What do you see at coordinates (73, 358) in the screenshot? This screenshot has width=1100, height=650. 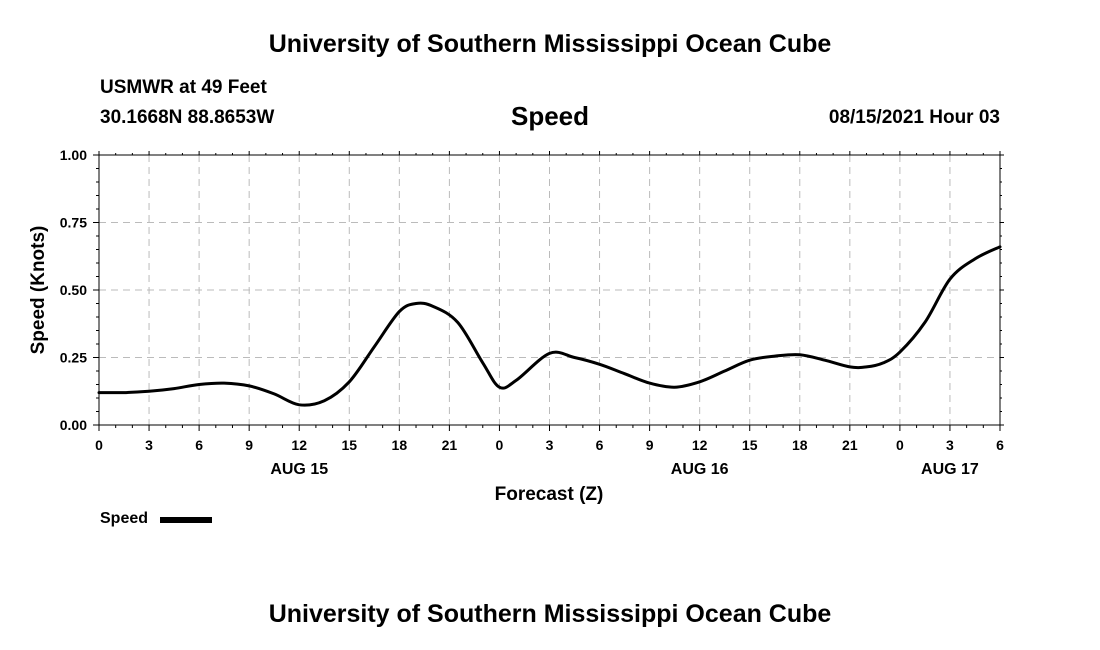 I see `y-tick-label: 0.25` at bounding box center [73, 358].